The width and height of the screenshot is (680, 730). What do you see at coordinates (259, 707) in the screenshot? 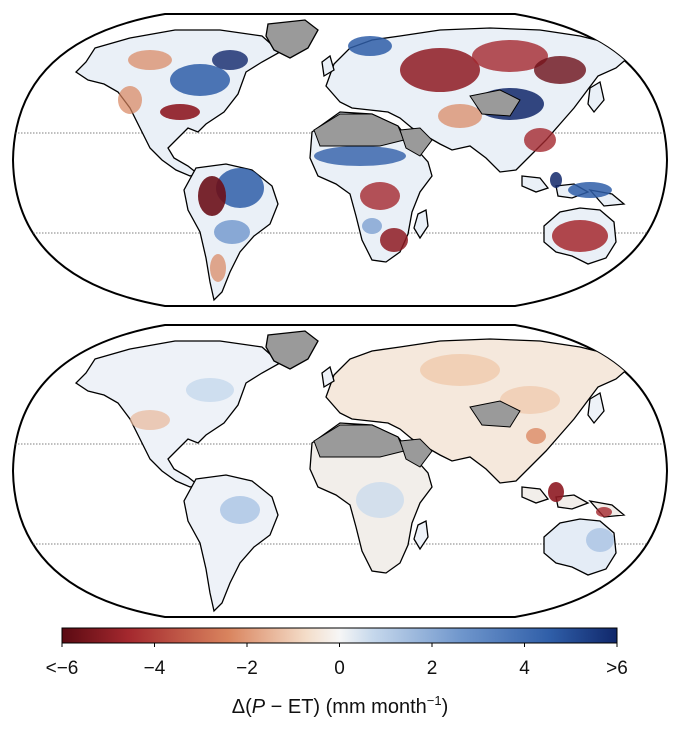
I see `colorbar-title-p: P` at bounding box center [259, 707].